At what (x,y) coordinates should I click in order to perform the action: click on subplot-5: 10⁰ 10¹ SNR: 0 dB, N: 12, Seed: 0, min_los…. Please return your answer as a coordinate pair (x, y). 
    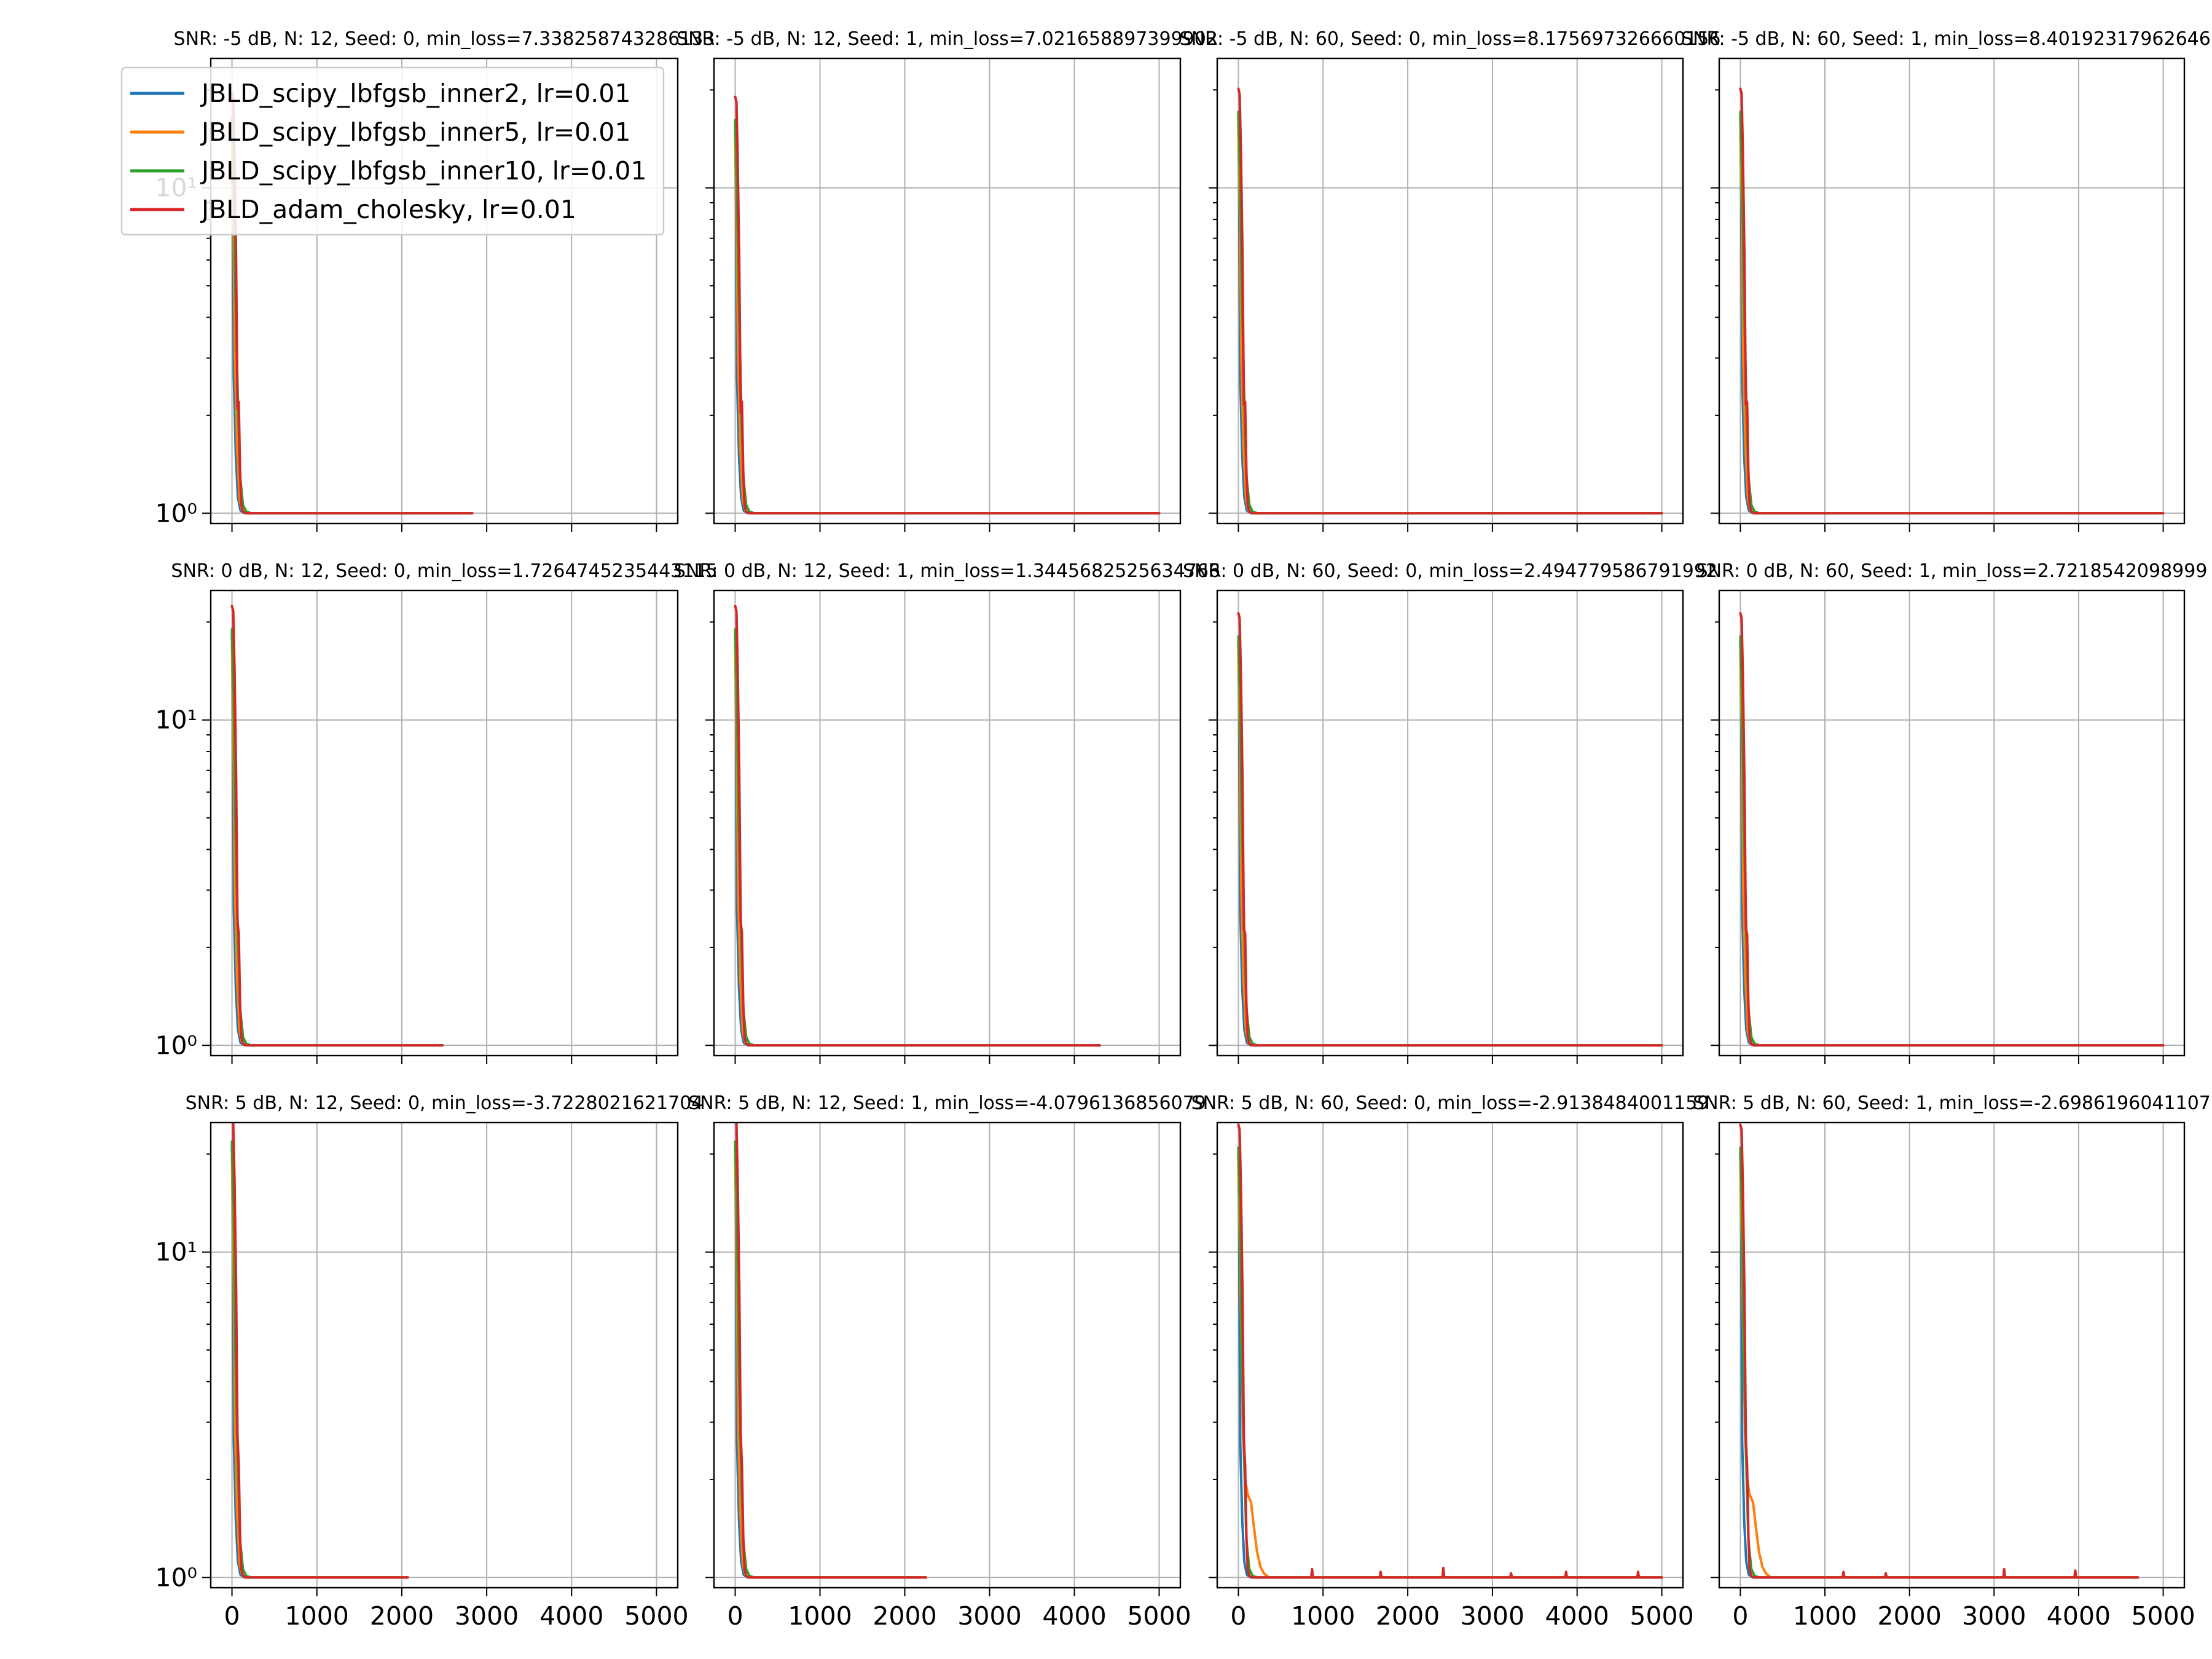
    Looking at the image, I should click on (436, 812).